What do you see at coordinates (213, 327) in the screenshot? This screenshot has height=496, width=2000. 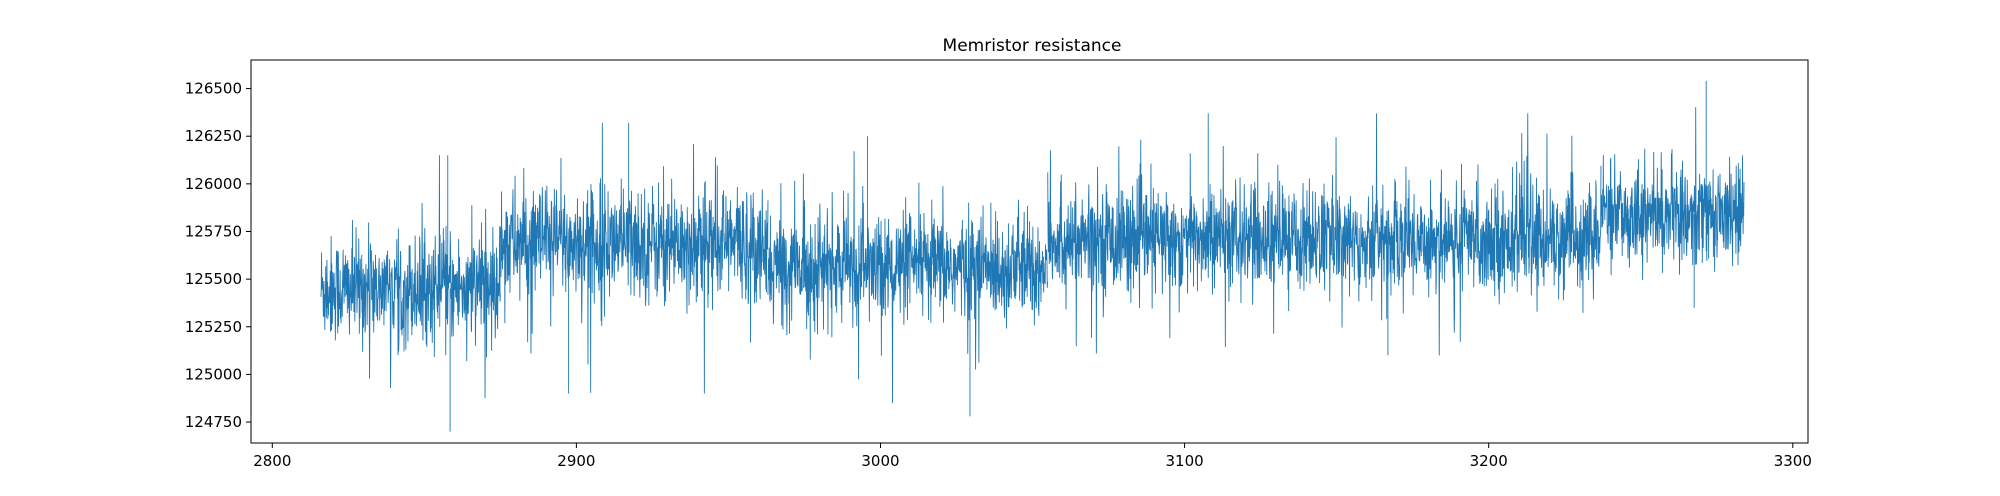 I see `y-tick-label: 125250` at bounding box center [213, 327].